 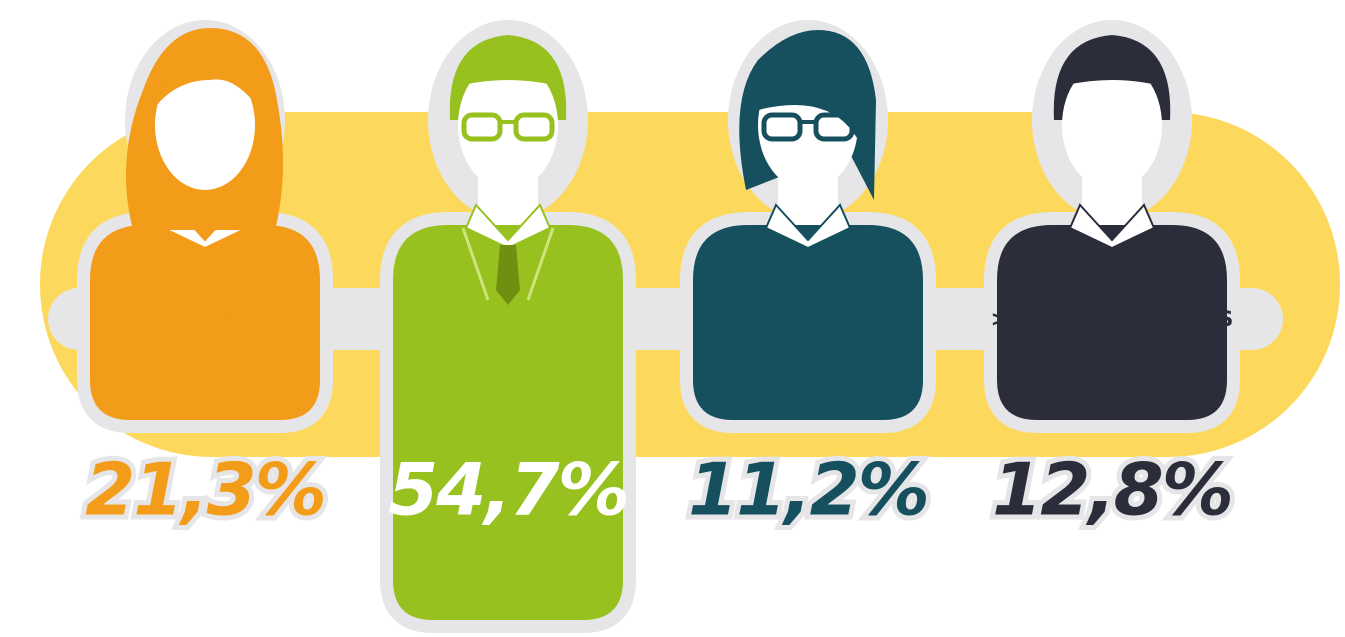 What do you see at coordinates (508, 490) in the screenshot?
I see `percentage: 54,7%` at bounding box center [508, 490].